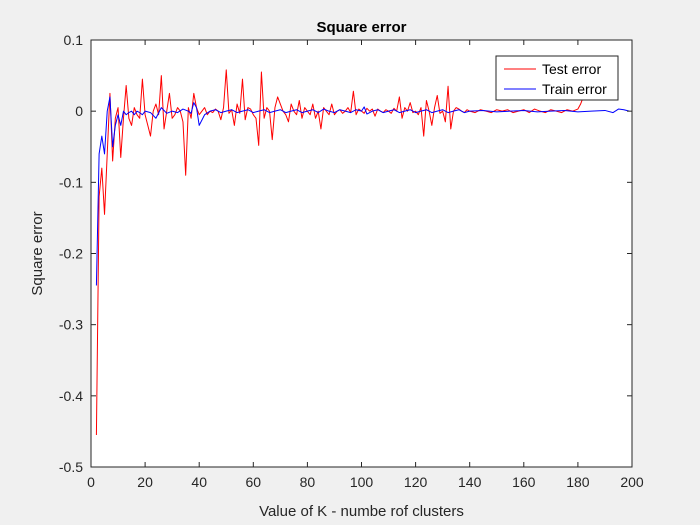 The height and width of the screenshot is (525, 700). I want to click on legend-box, so click(557, 78).